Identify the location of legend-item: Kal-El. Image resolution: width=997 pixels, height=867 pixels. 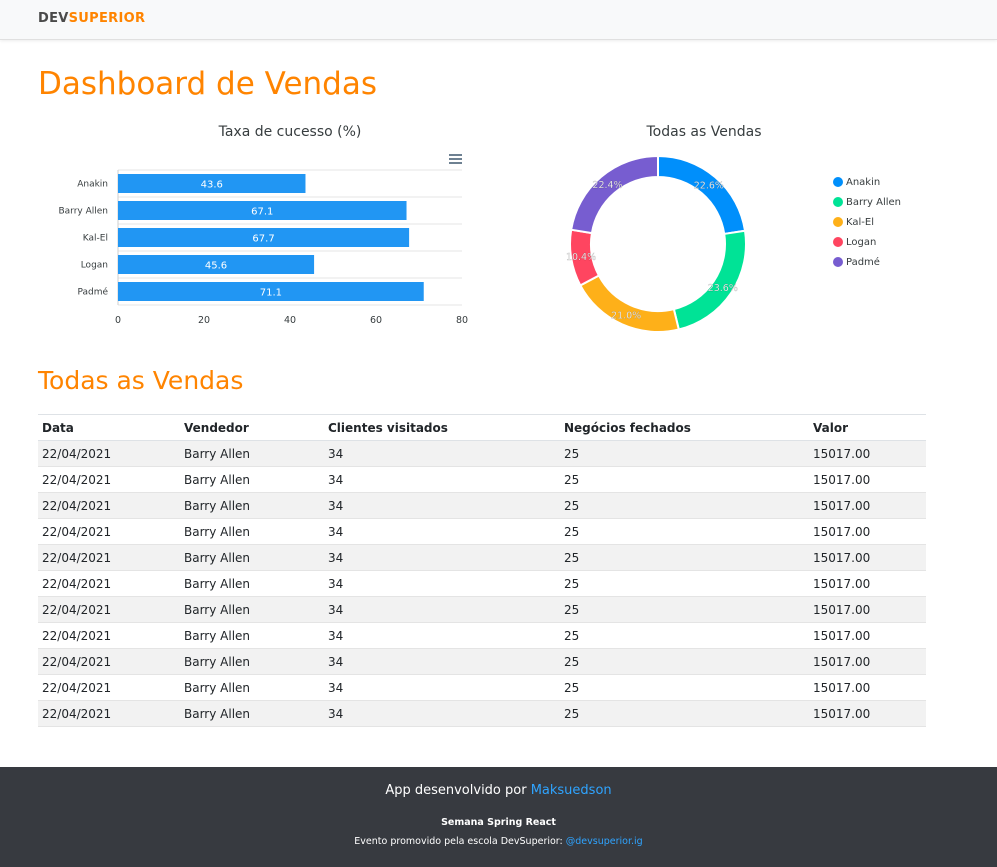
(867, 222).